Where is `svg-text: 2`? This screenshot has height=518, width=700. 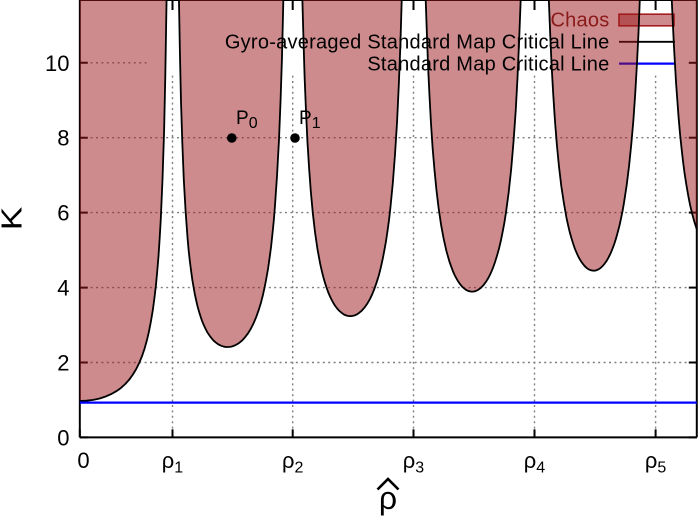 svg-text: 2 is located at coordinates (63, 363).